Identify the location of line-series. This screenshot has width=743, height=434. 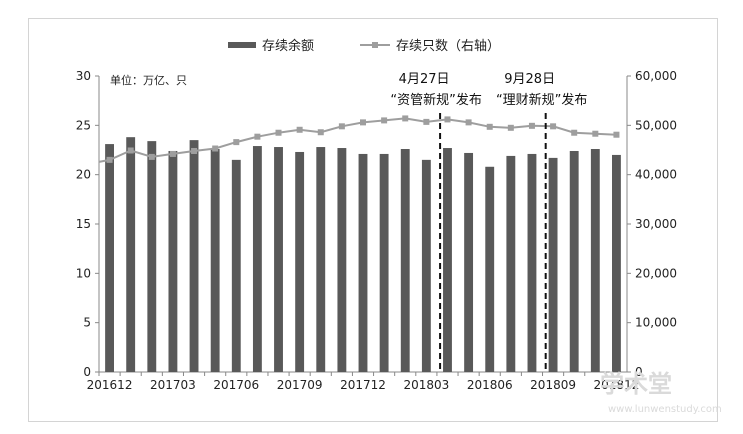
(359, 139).